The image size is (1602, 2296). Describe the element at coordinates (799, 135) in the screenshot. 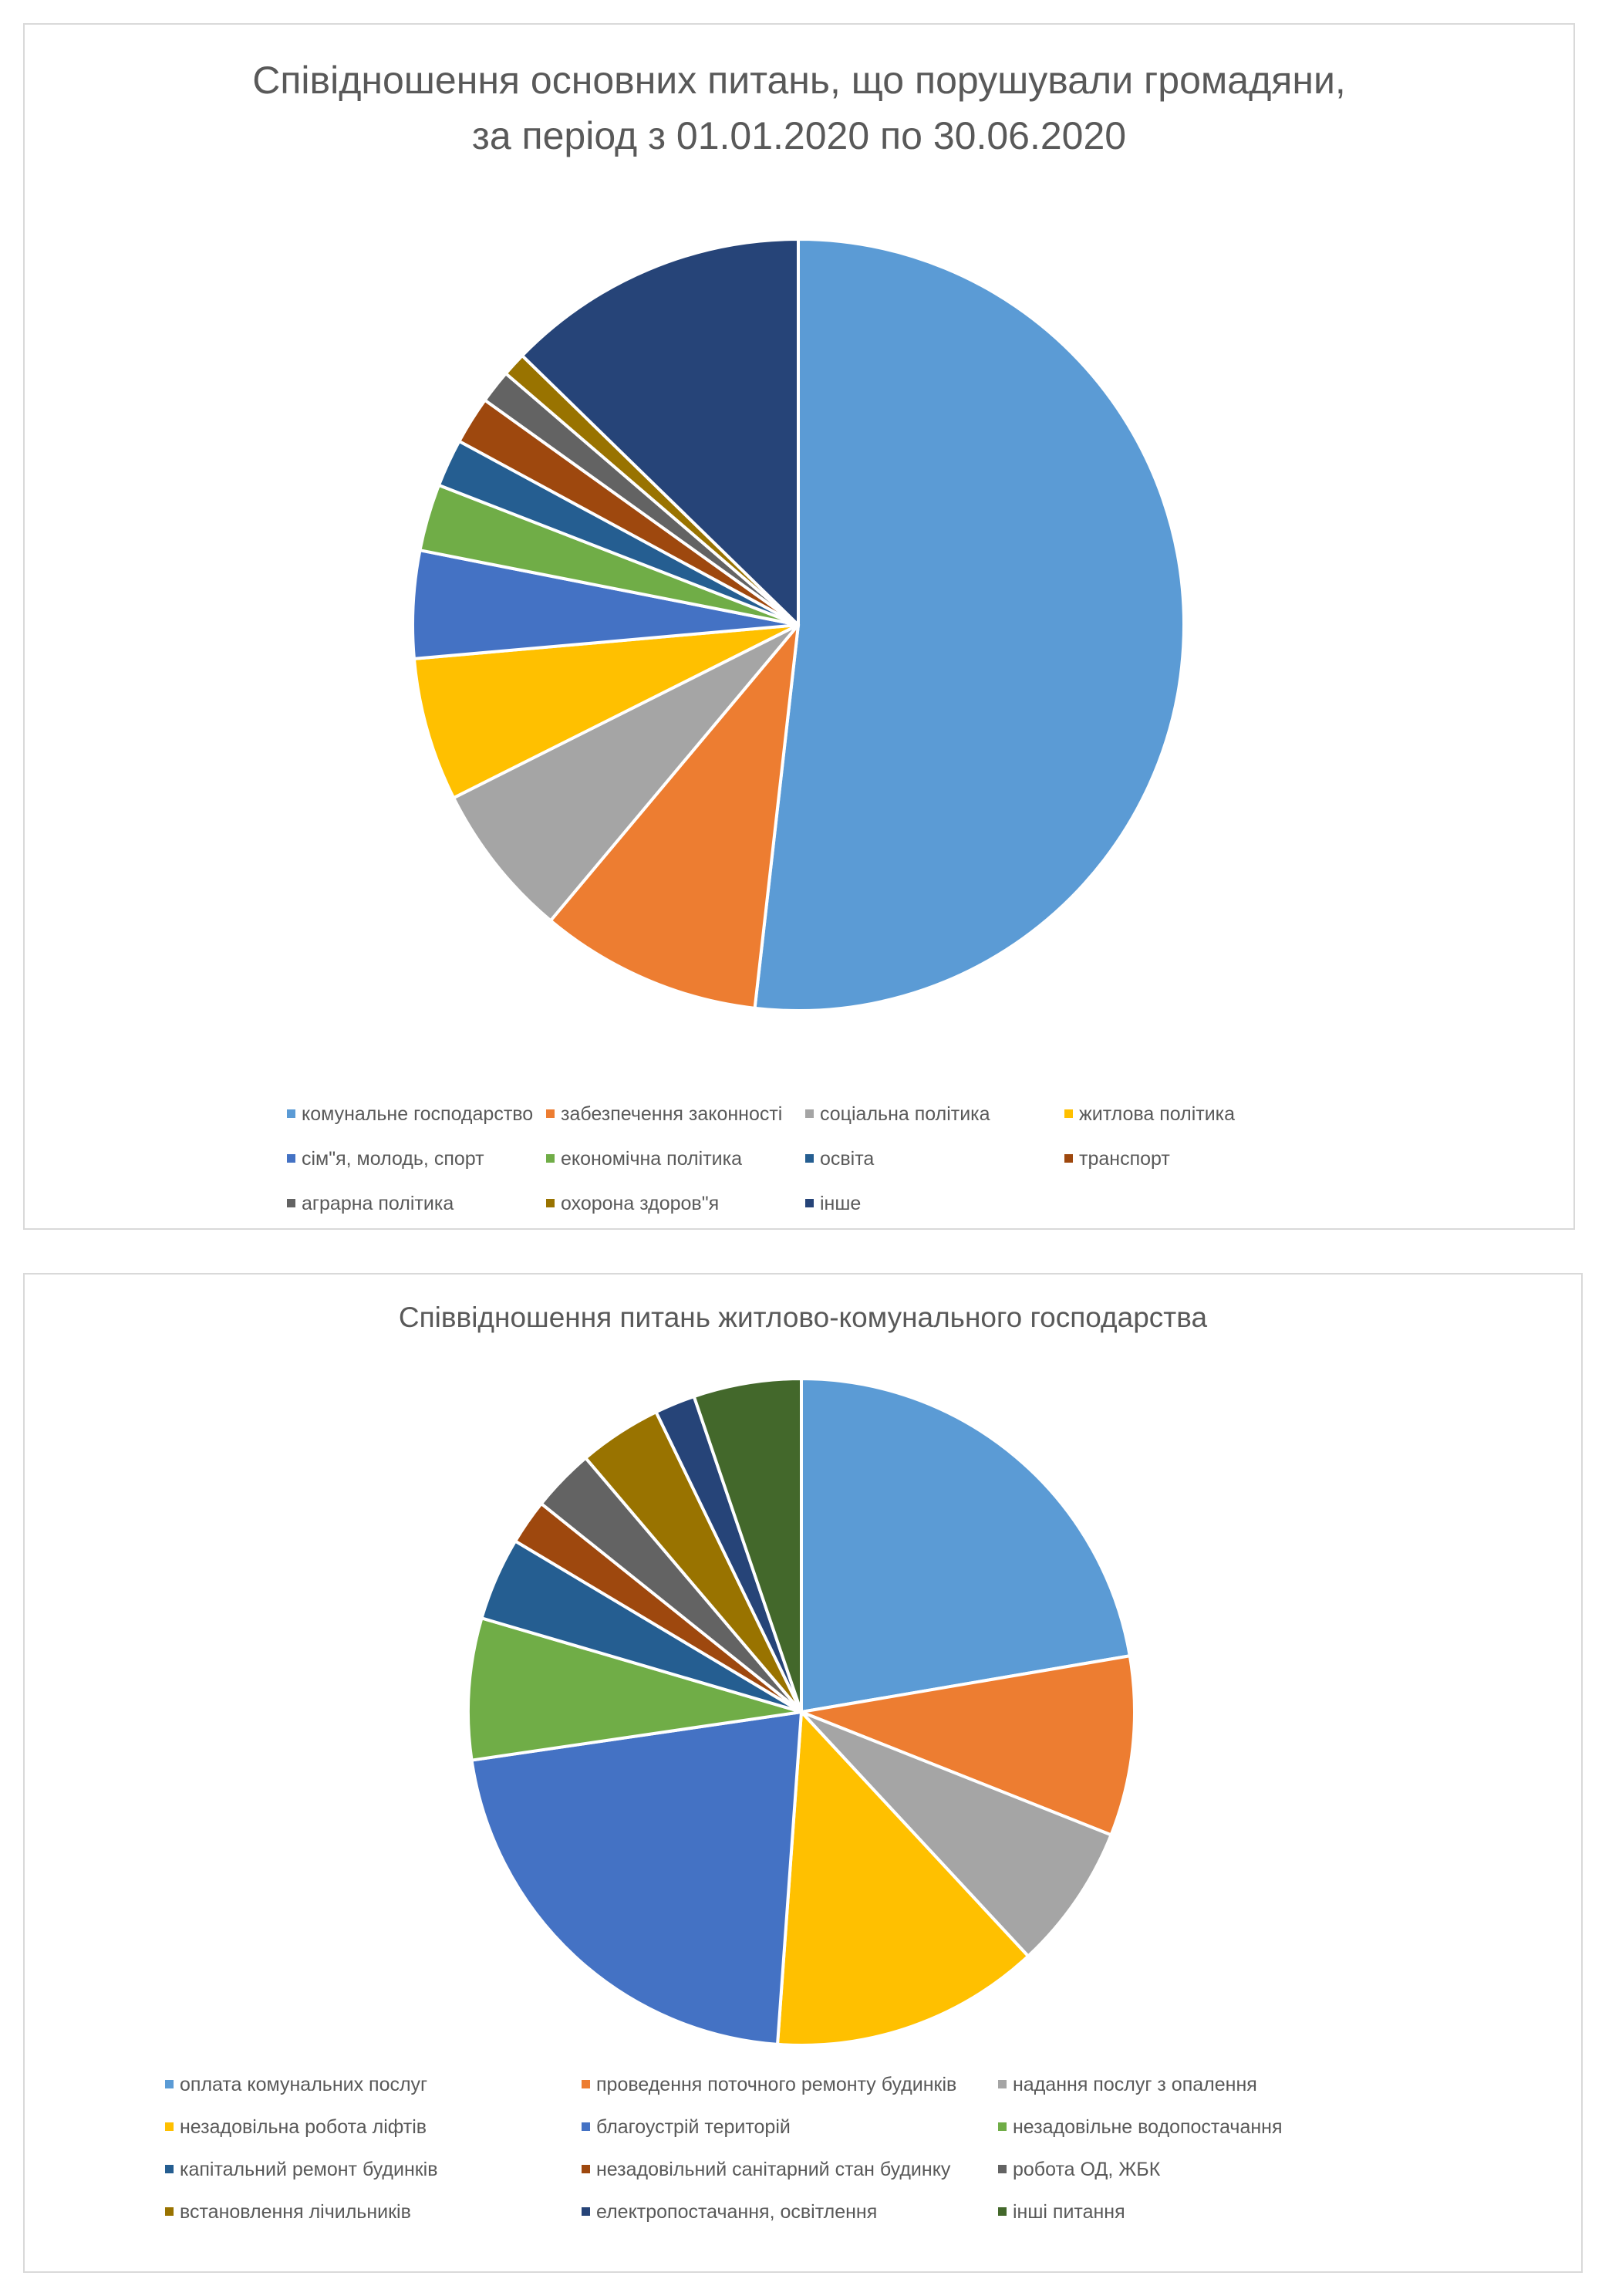

I see `chart-title-line-2: за період з 01.01.2020 по 30.06.2020` at that location.